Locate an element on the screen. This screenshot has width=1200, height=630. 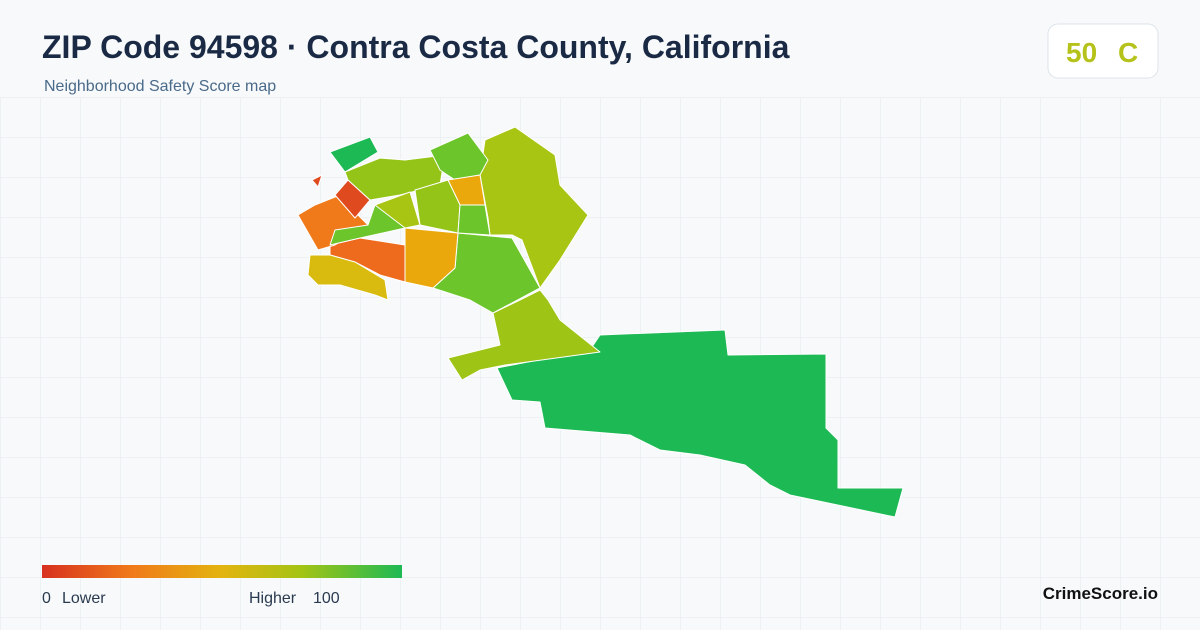
subtitle: Neighborhood Safety Score map is located at coordinates (160, 86).